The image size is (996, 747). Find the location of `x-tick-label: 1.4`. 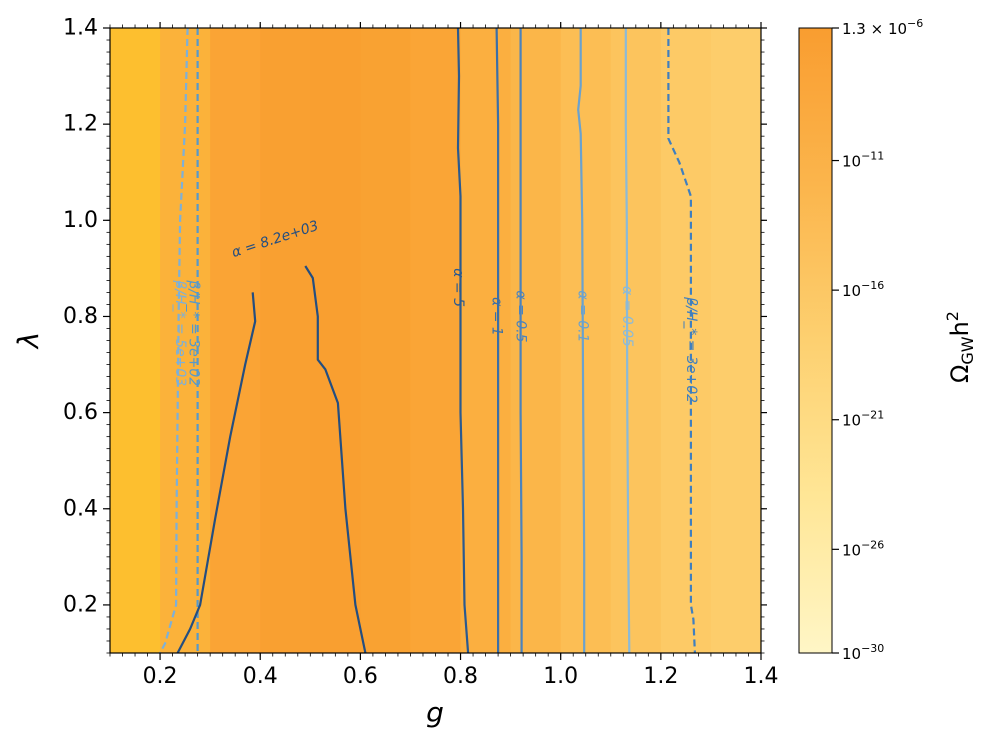

x-tick-label: 1.4 is located at coordinates (761, 676).